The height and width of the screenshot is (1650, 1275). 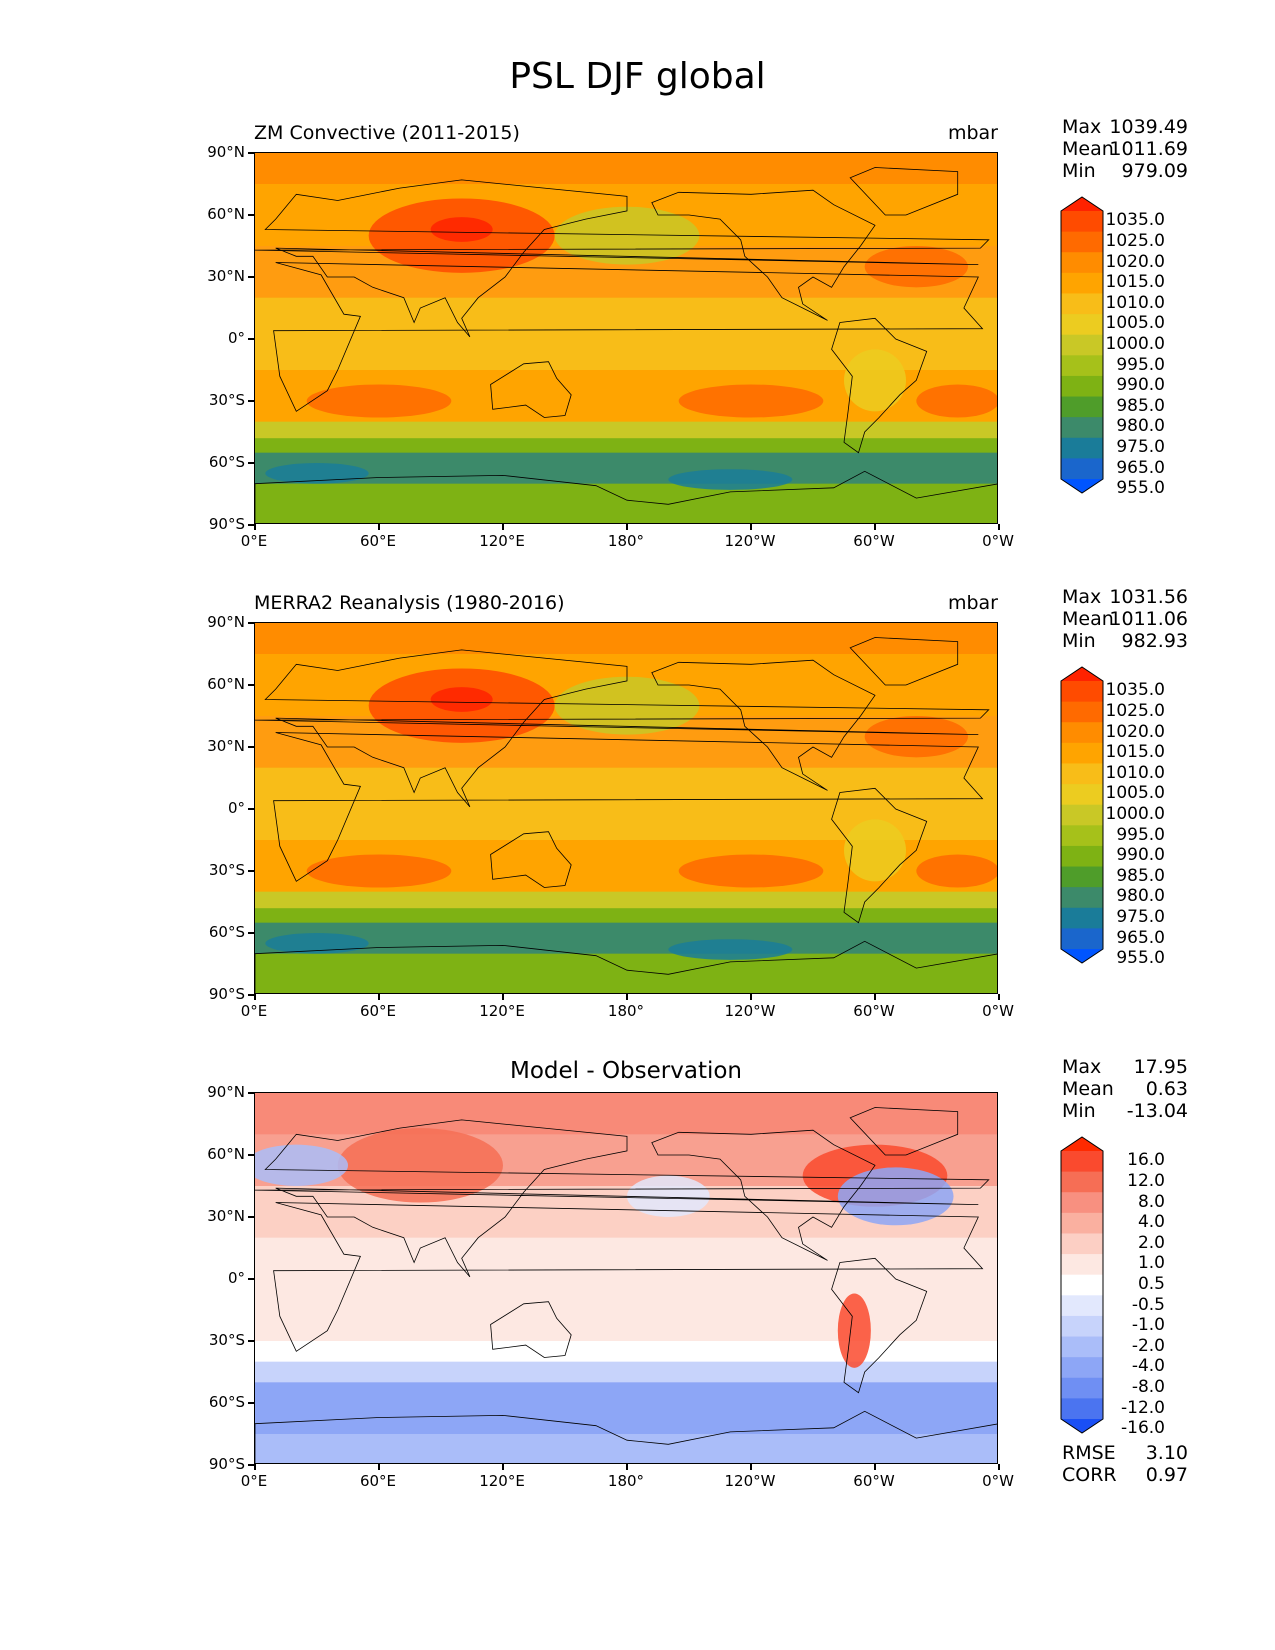 What do you see at coordinates (409, 603) in the screenshot?
I see `panel-title: MERRA2 Reanalysis (1980-2016)` at bounding box center [409, 603].